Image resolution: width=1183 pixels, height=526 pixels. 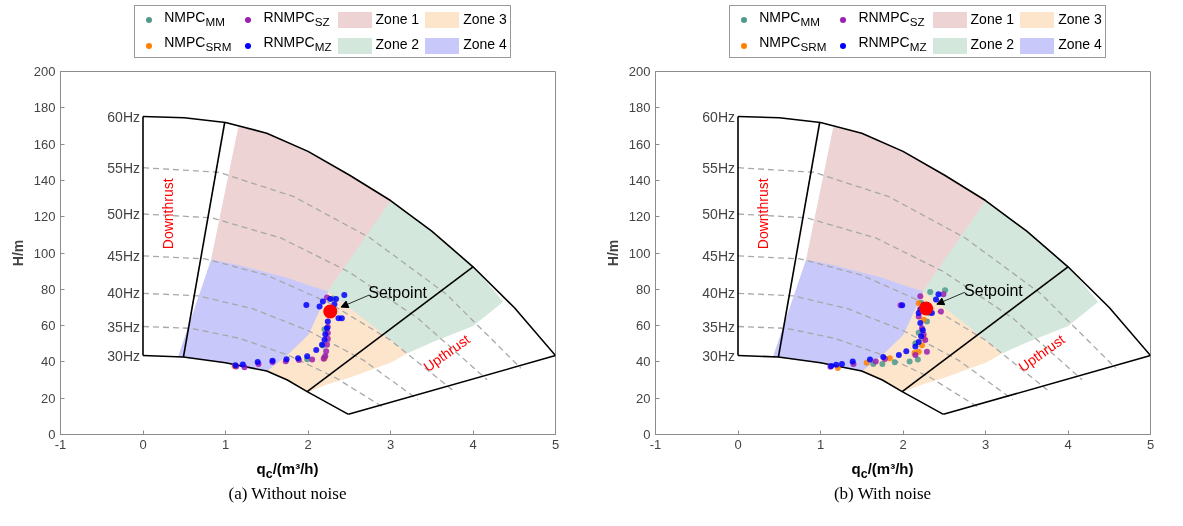 I want to click on text: (a) Without noise, so click(x=287, y=493).